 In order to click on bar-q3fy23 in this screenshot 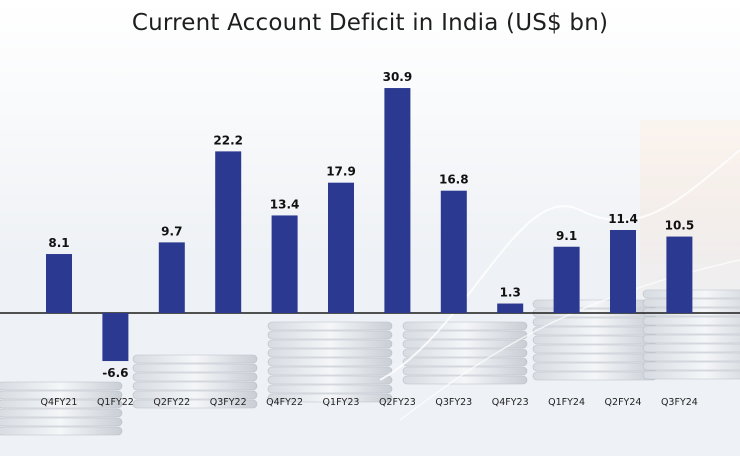, I will do `click(453, 251)`.